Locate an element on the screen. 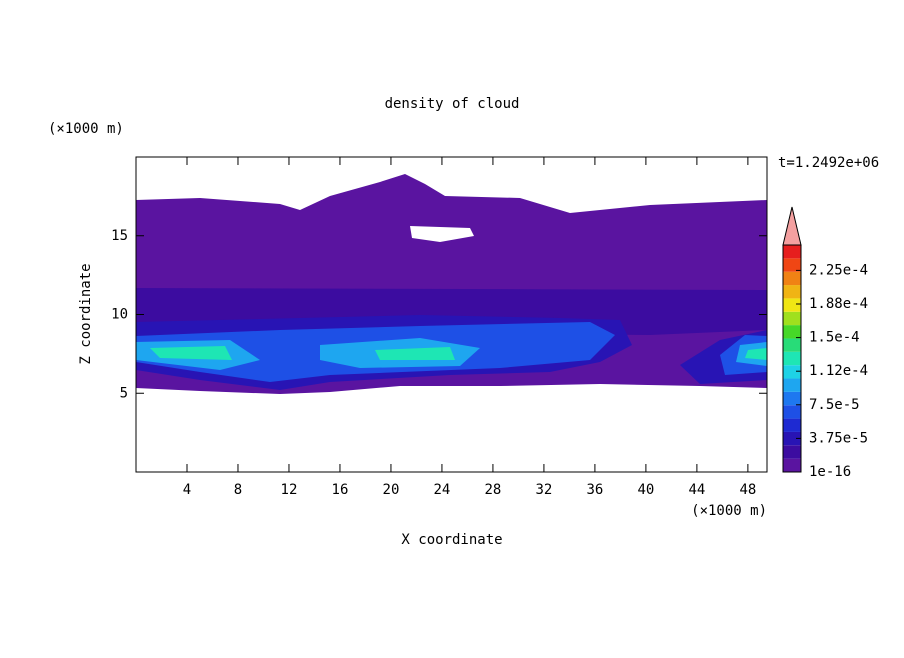 The image size is (904, 658). contour-gap is located at coordinates (442, 234).